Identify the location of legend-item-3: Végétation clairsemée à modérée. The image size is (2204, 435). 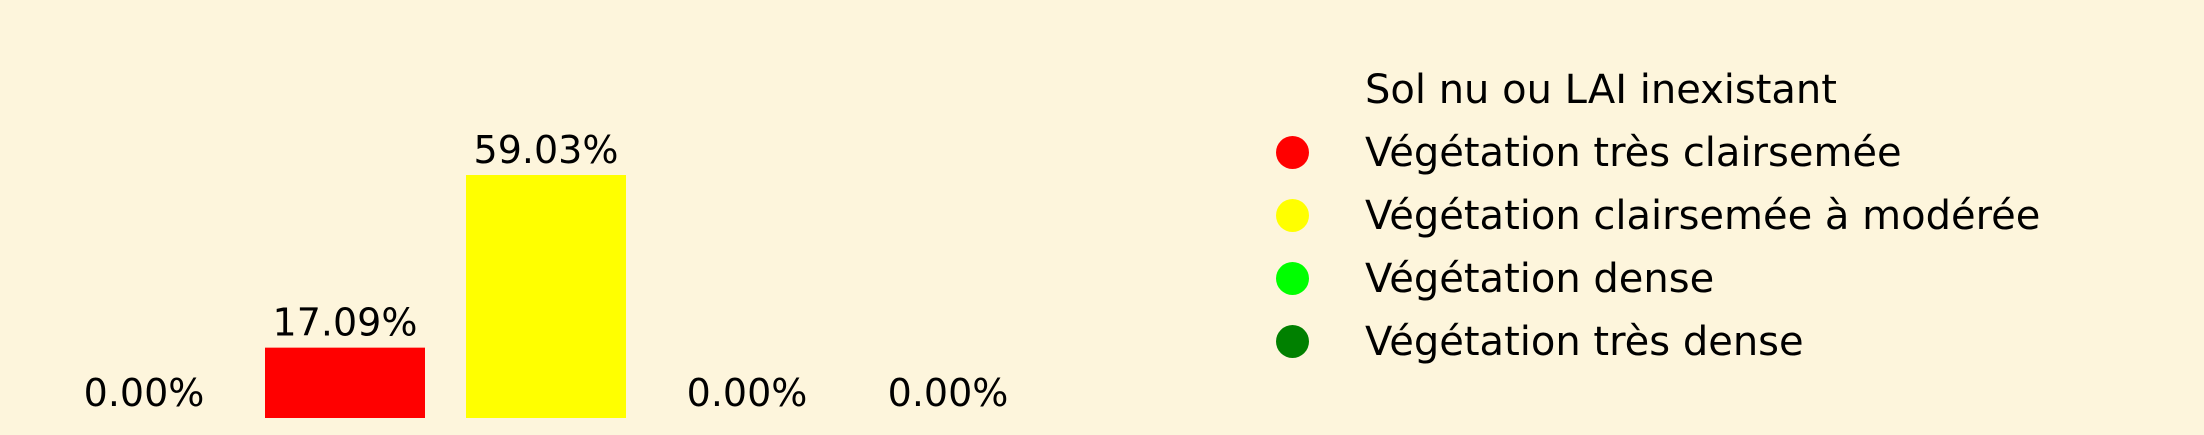
(1727, 215).